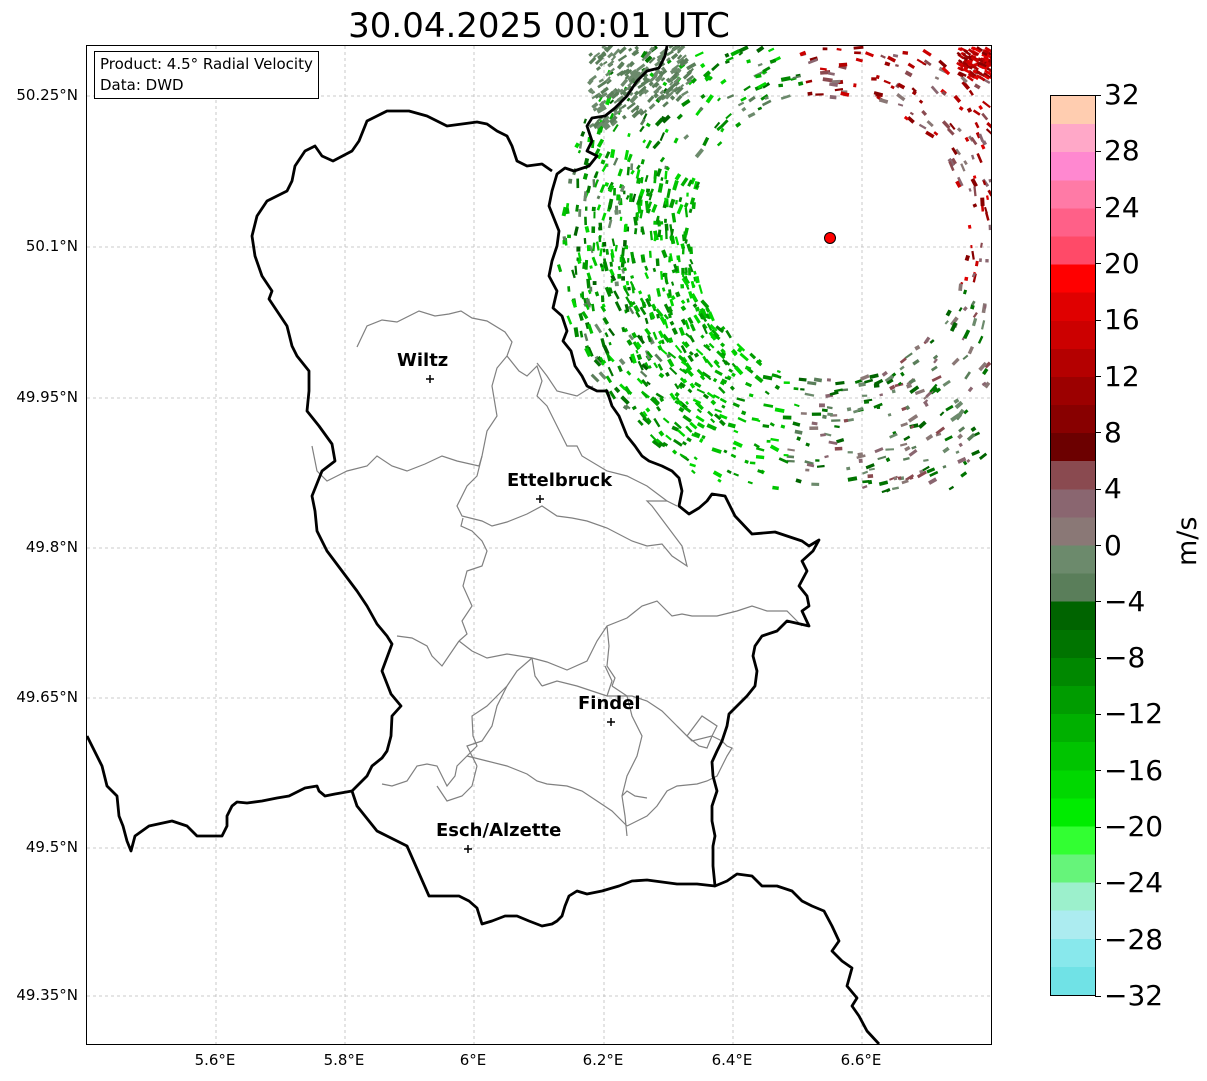 The image size is (1207, 1081). What do you see at coordinates (215, 1060) in the screenshot?
I see `lon-tick-label: 5.6°E` at bounding box center [215, 1060].